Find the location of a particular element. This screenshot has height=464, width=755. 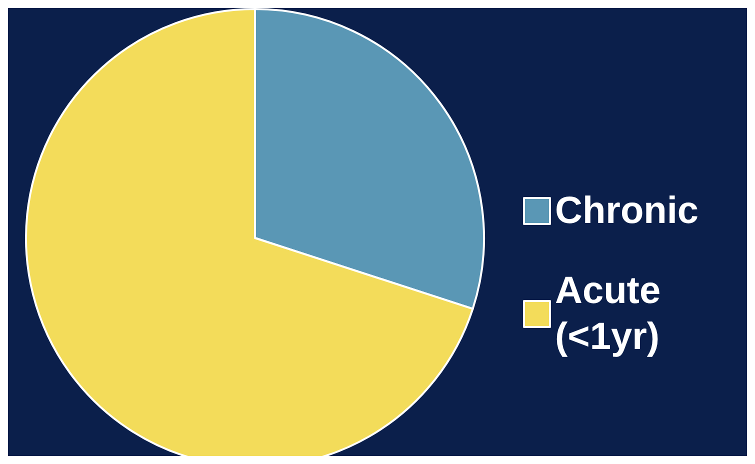

legend-label: Acute (<1yr) is located at coordinates (613, 314).